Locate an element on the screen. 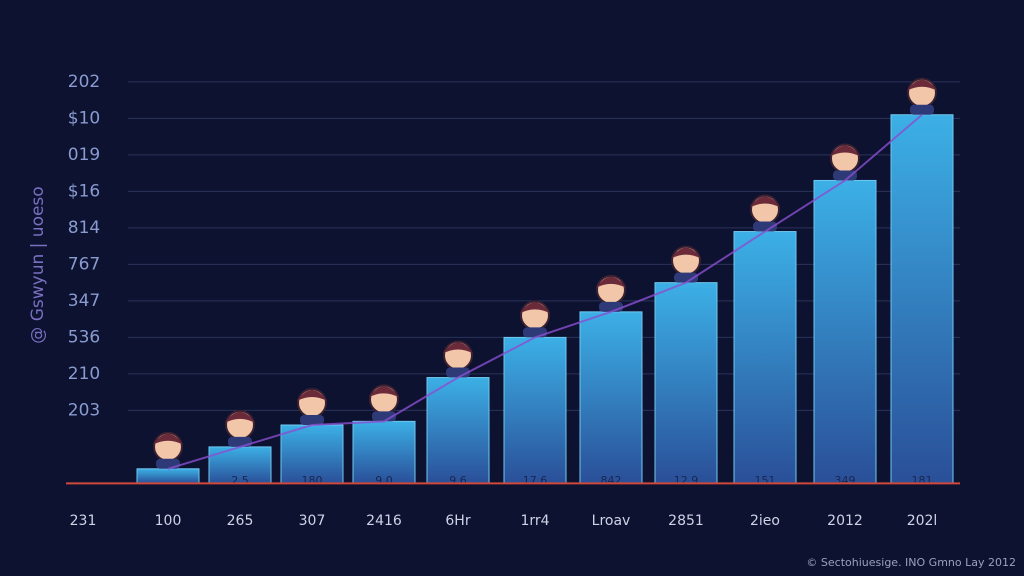 The height and width of the screenshot is (576, 1024). y-axis-title: @ Gswyun | uoeso is located at coordinates (38, 264).